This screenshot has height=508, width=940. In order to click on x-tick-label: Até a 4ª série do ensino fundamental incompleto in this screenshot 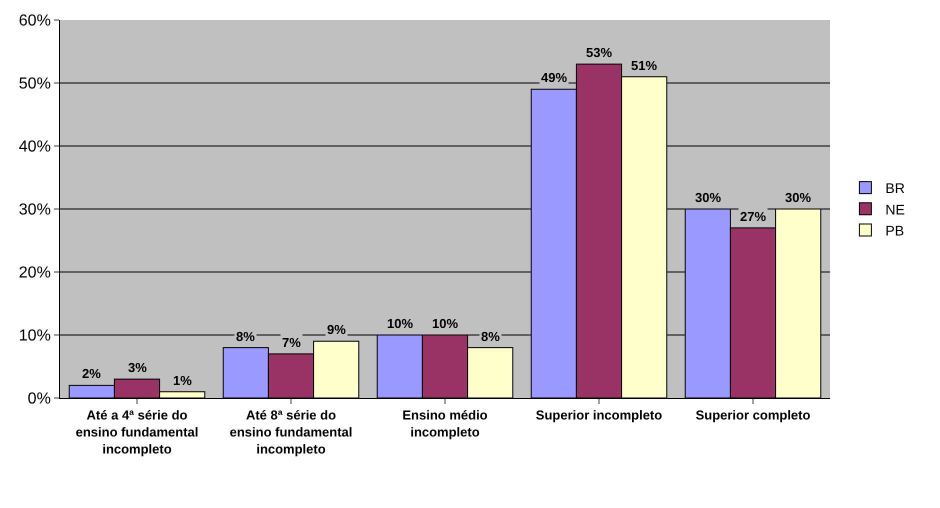, I will do `click(137, 432)`.